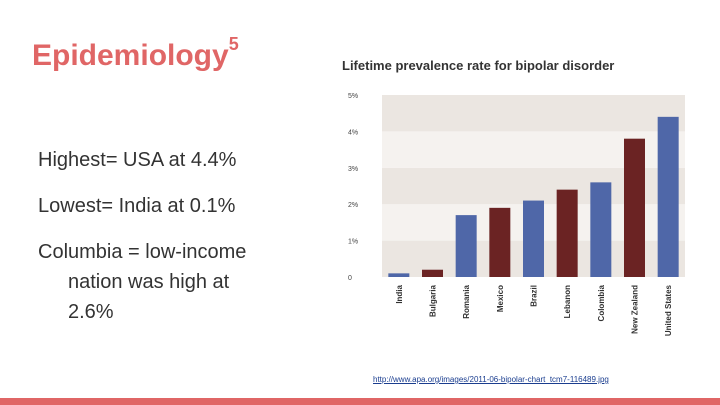  Describe the element at coordinates (130, 55) in the screenshot. I see `slide-title-text: Epidemiology` at that location.